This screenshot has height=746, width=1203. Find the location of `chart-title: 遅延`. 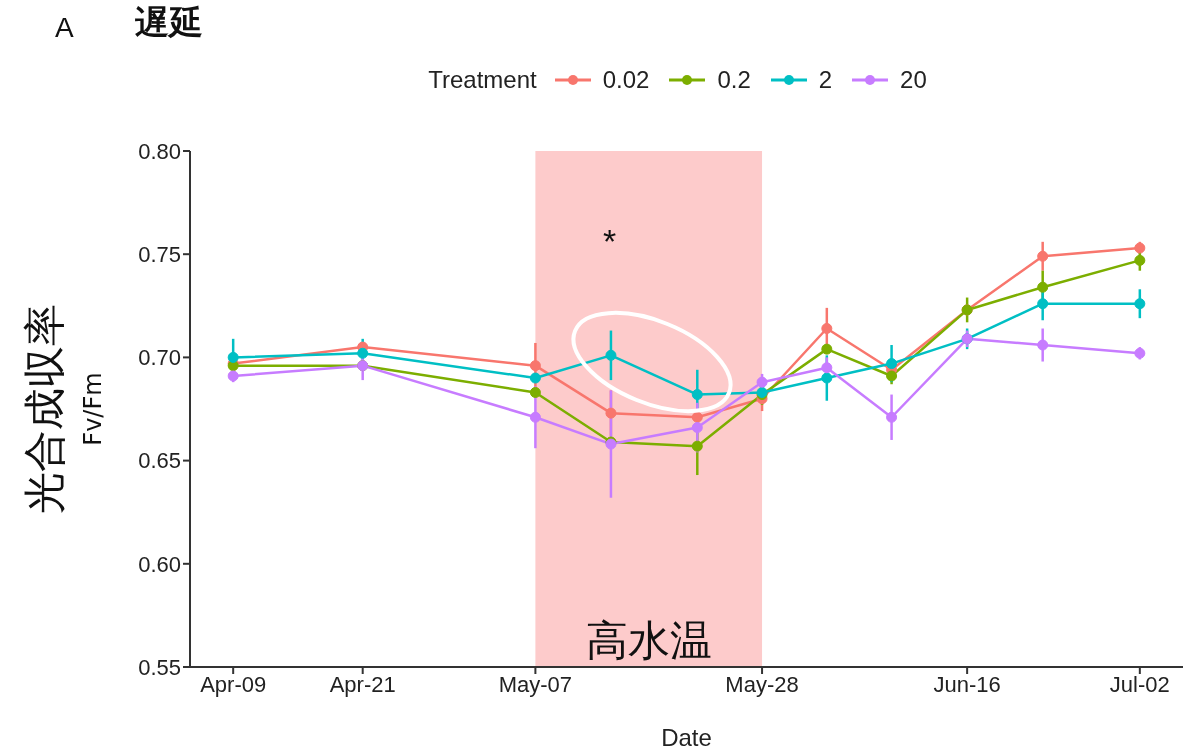

chart-title: 遅延 is located at coordinates (169, 22).